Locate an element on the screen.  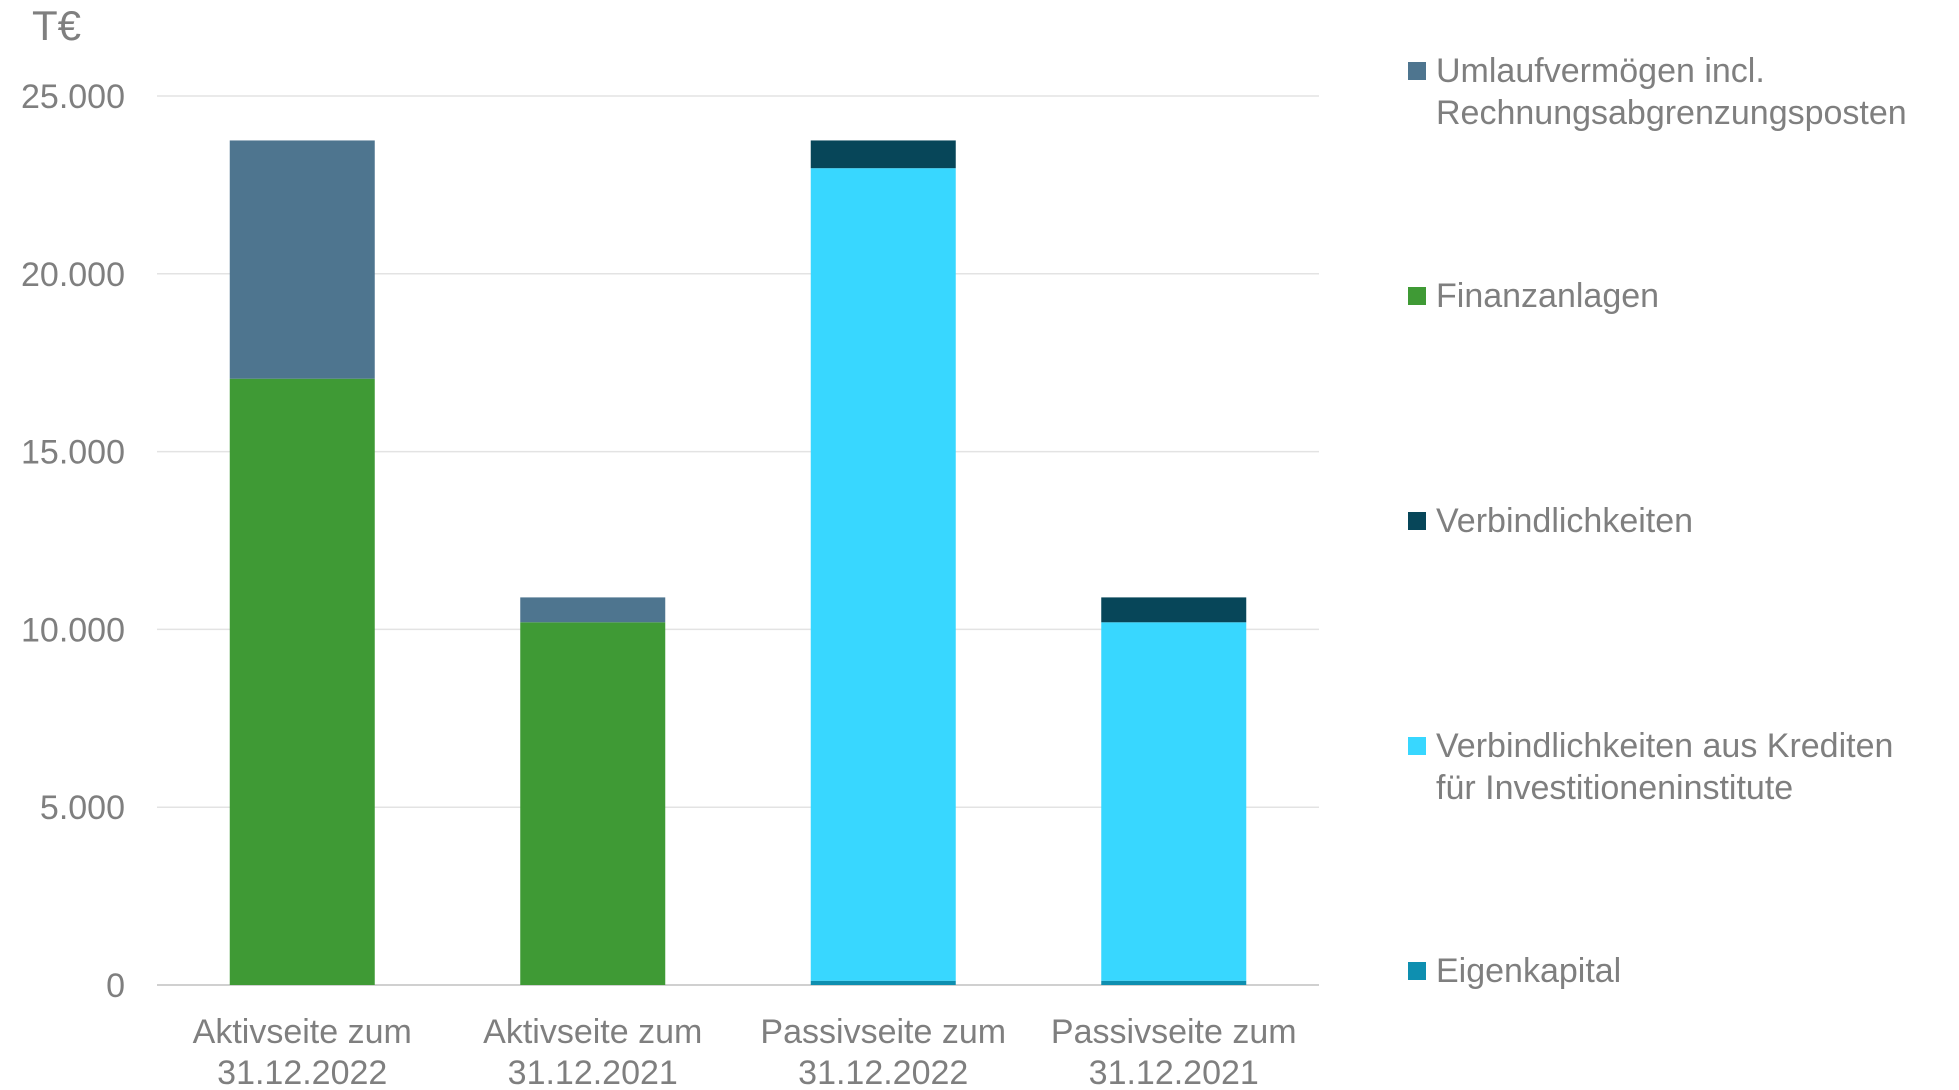
x-category-label: Aktivseite zum 31.12.2022 is located at coordinates (302, 1051).